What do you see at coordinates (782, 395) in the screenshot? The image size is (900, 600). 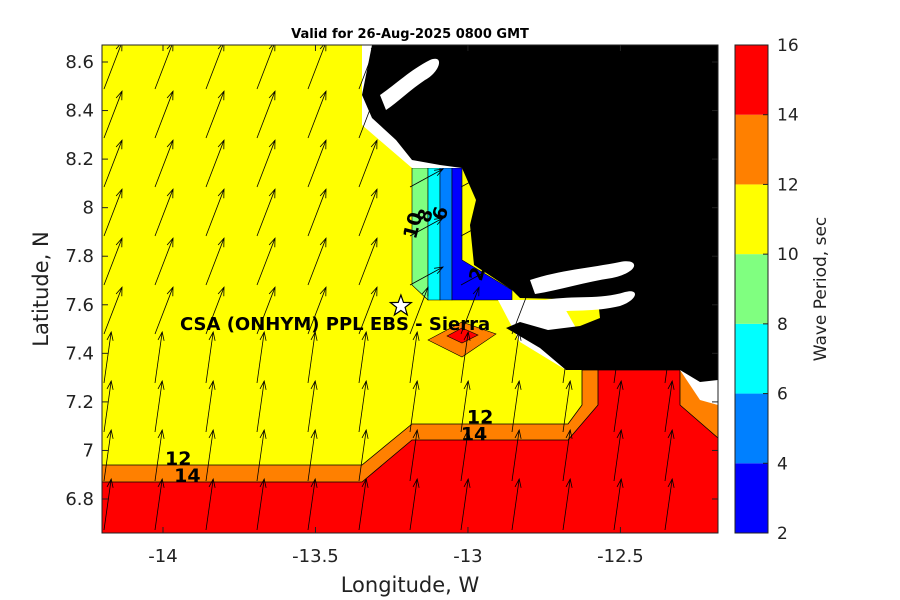 I see `colorbar-tick-label: 6` at bounding box center [782, 395].